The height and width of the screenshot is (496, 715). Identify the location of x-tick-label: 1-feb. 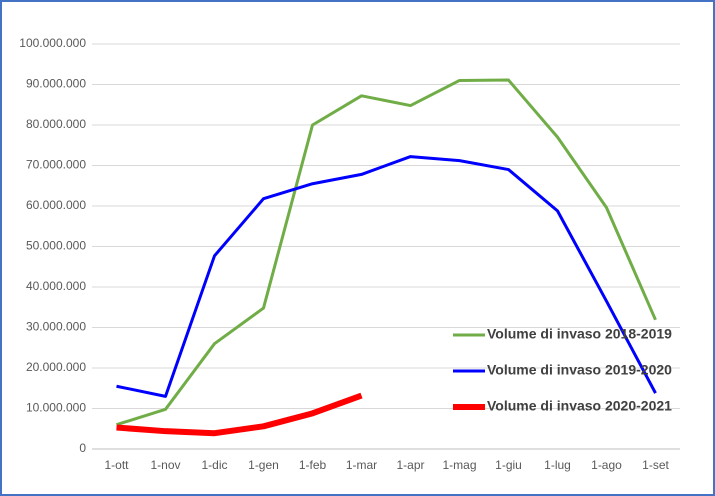
(313, 465).